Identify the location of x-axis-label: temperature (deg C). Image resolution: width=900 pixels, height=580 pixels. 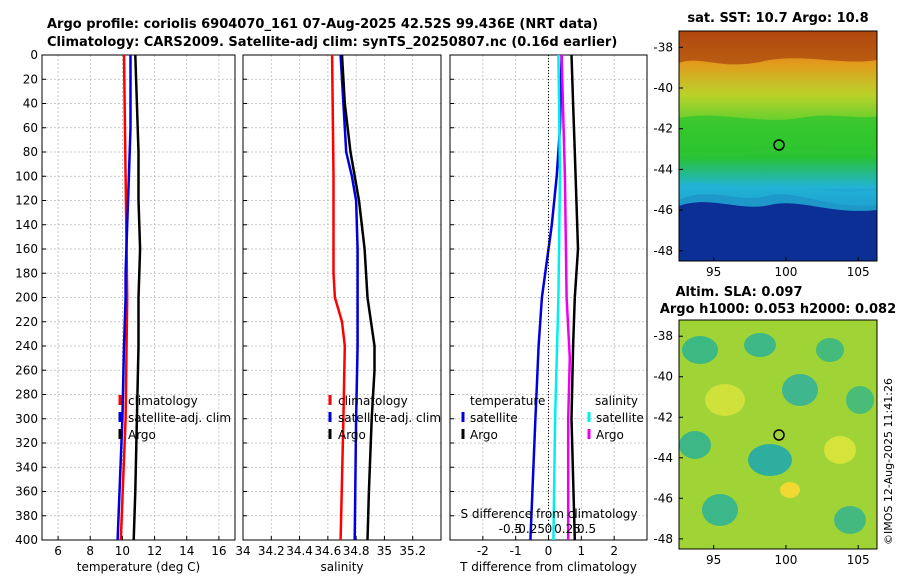
(138, 567).